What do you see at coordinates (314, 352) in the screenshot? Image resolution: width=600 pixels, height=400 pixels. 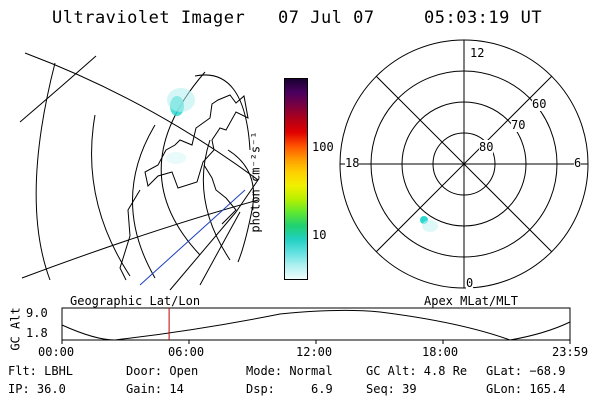 I see `altitude-xtick-2: 12:00` at bounding box center [314, 352].